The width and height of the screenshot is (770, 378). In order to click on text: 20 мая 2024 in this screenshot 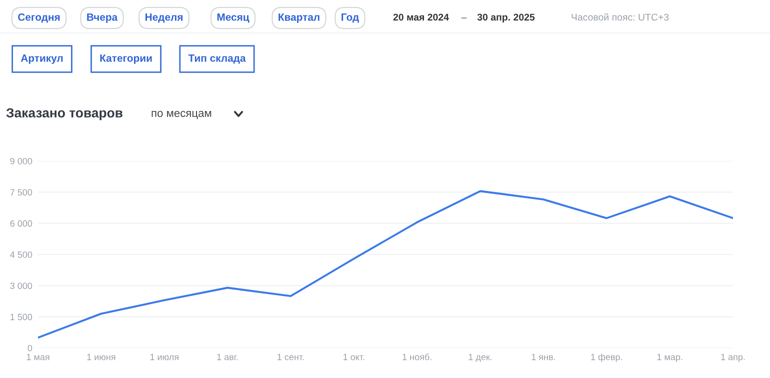, I will do `click(421, 17)`.